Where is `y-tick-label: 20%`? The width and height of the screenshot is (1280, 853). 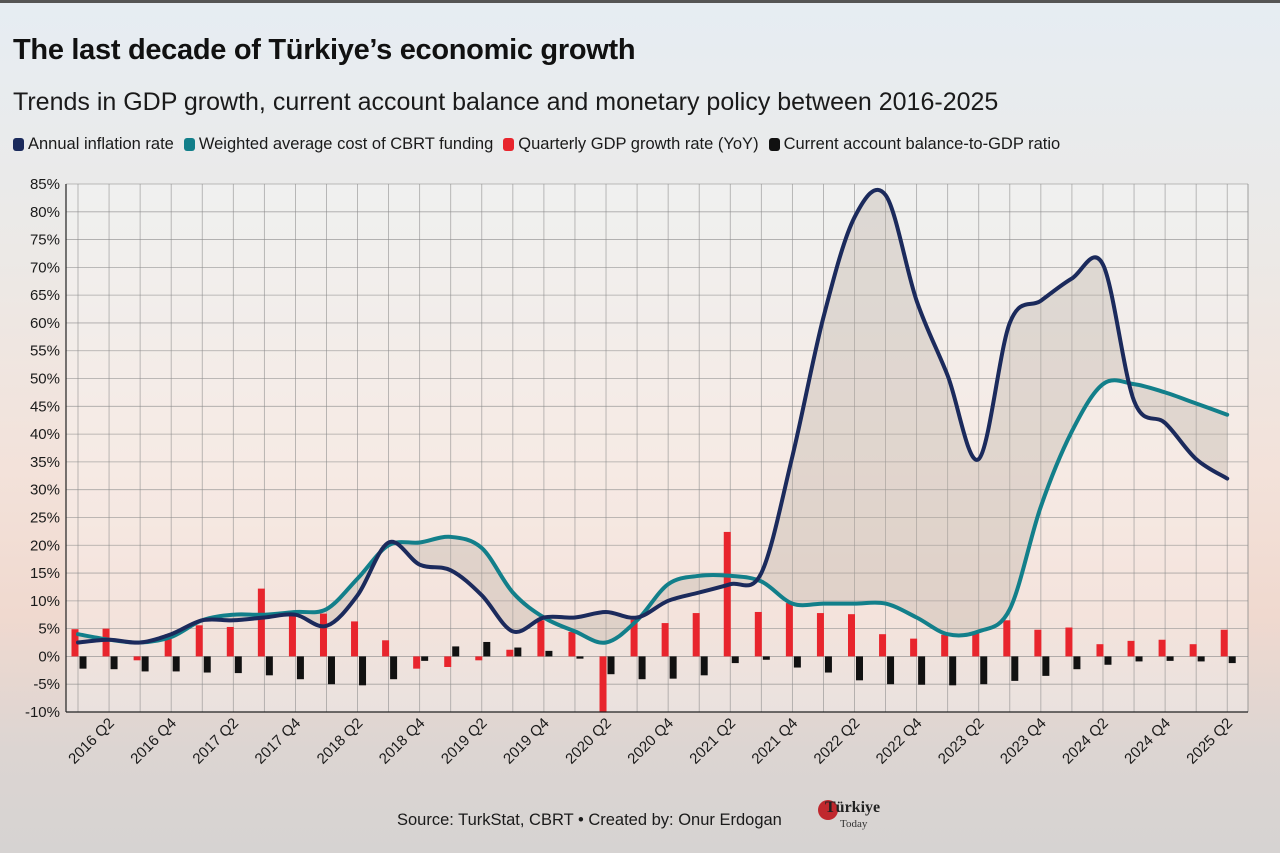
y-tick-label: 20% is located at coordinates (45, 545).